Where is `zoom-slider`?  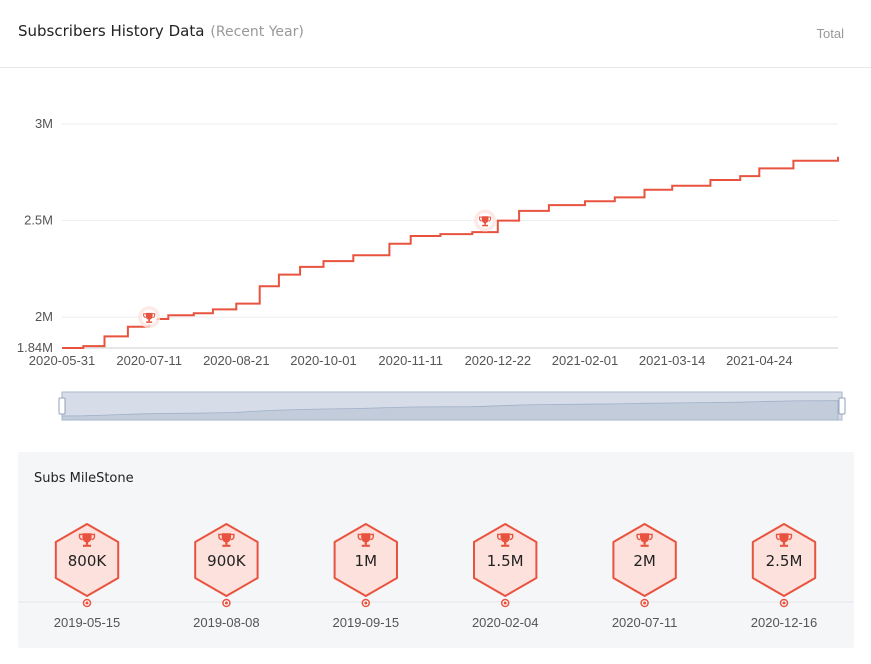
zoom-slider is located at coordinates (452, 406).